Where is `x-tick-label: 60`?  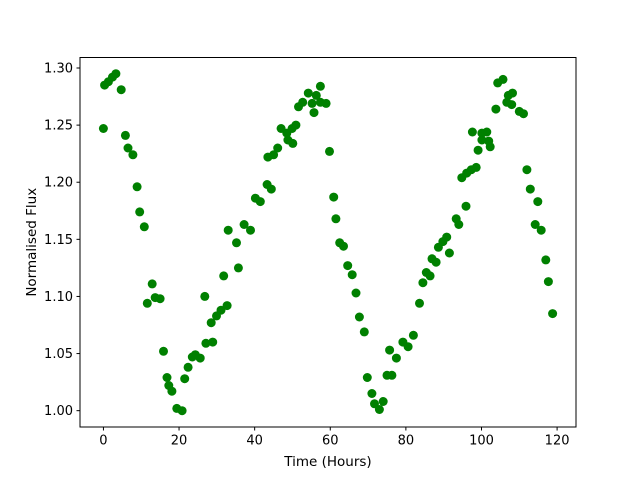
x-tick-label: 60 is located at coordinates (330, 441).